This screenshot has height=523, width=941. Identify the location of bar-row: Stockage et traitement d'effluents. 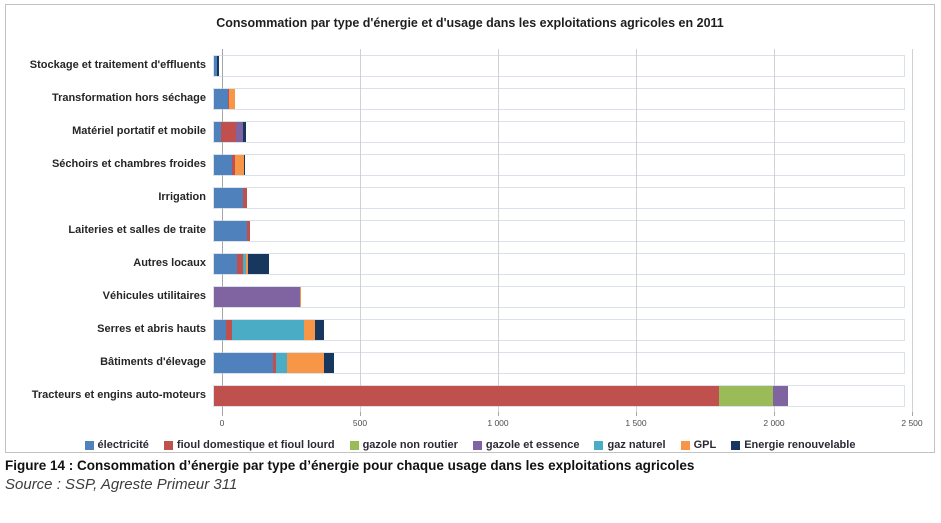
(470, 65).